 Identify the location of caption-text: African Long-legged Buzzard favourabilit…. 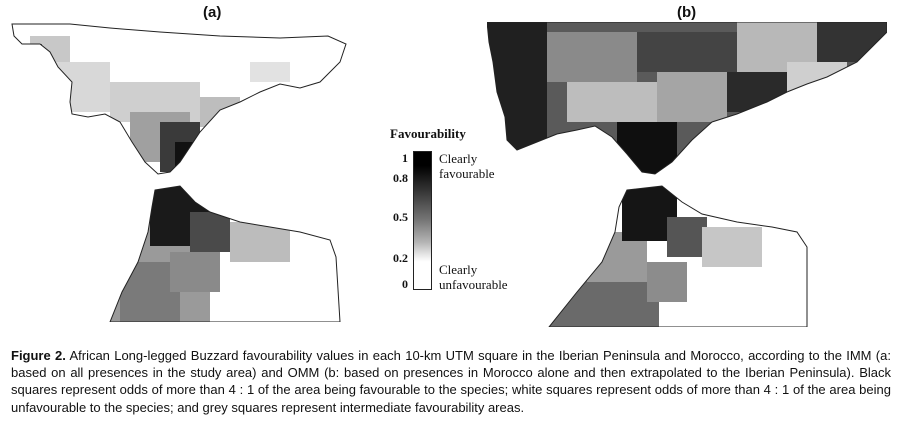
(451, 381).